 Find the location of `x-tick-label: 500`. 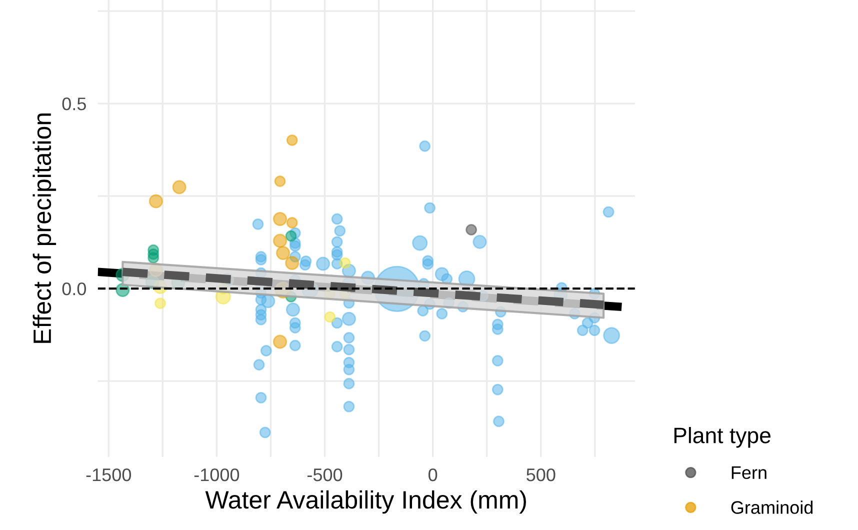

x-tick-label: 500 is located at coordinates (541, 475).